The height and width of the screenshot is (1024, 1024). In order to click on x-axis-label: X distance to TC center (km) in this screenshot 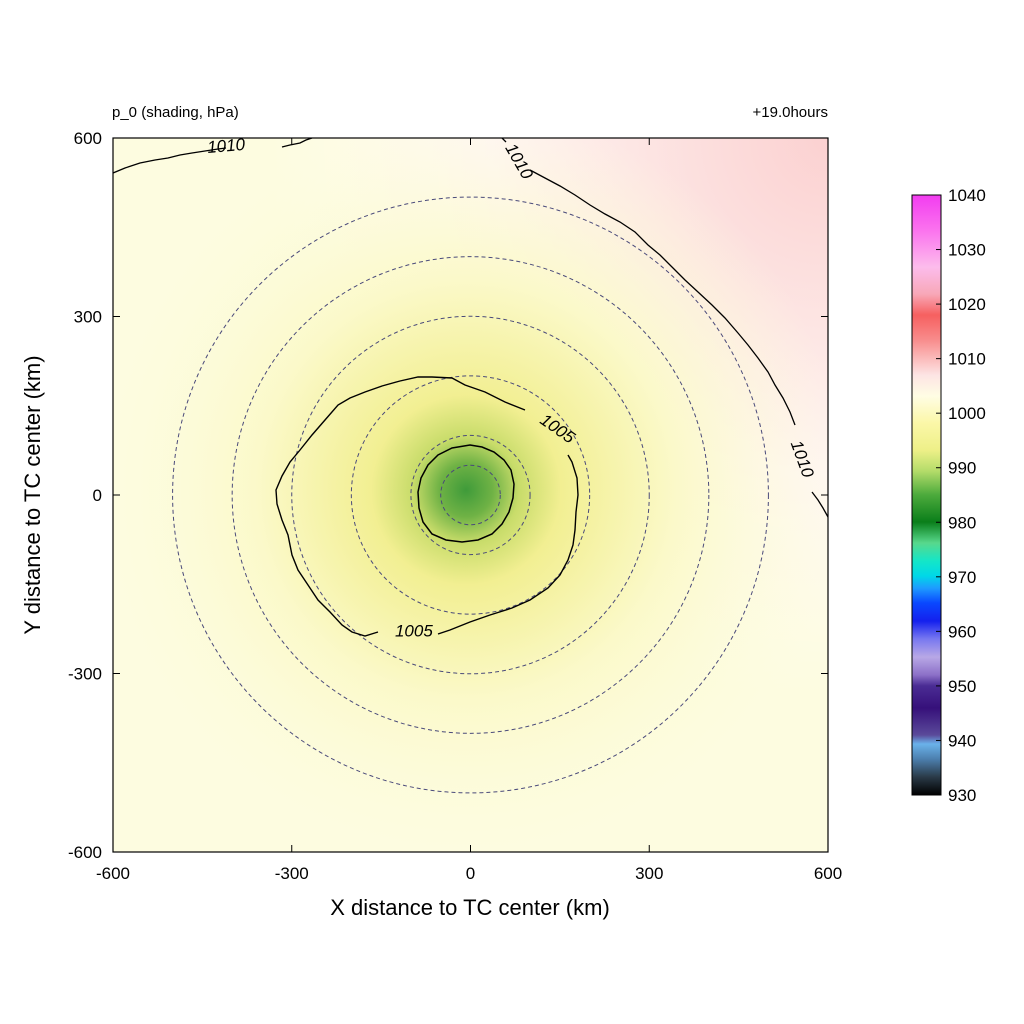, I will do `click(470, 907)`.